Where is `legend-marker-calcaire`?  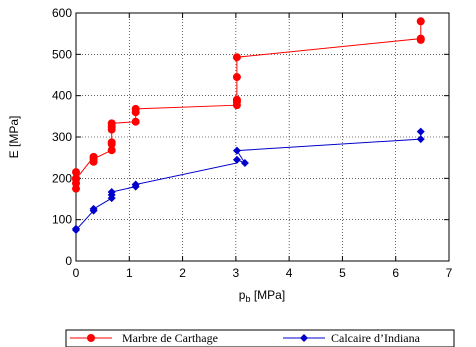 legend-marker-calcaire is located at coordinates (304, 338).